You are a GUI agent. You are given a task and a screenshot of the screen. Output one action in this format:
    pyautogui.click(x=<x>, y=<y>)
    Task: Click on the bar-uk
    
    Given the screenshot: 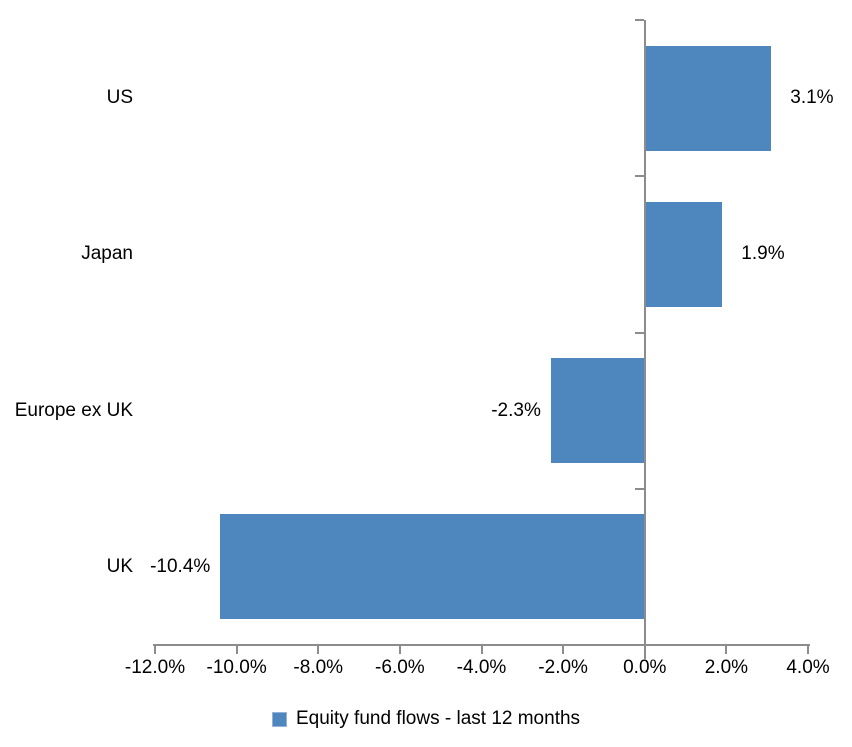 What is the action you would take?
    pyautogui.click(x=432, y=567)
    